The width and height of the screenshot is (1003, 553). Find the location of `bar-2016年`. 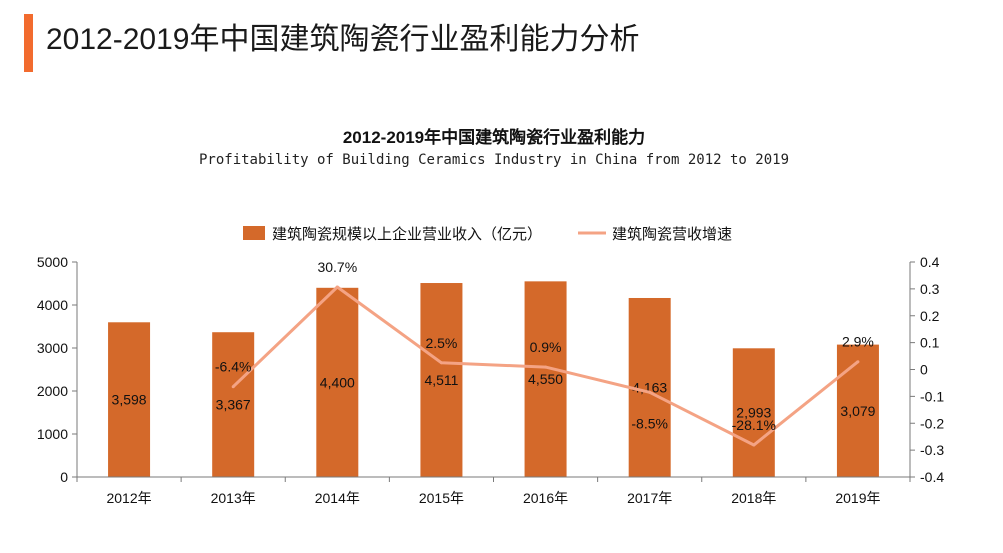

bar-2016年 is located at coordinates (545, 379).